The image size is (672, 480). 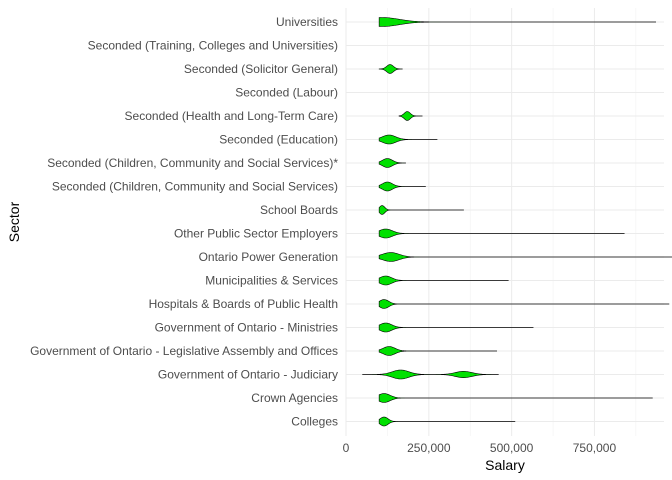 What do you see at coordinates (314, 422) in the screenshot?
I see `y-tick-label: Colleges` at bounding box center [314, 422].